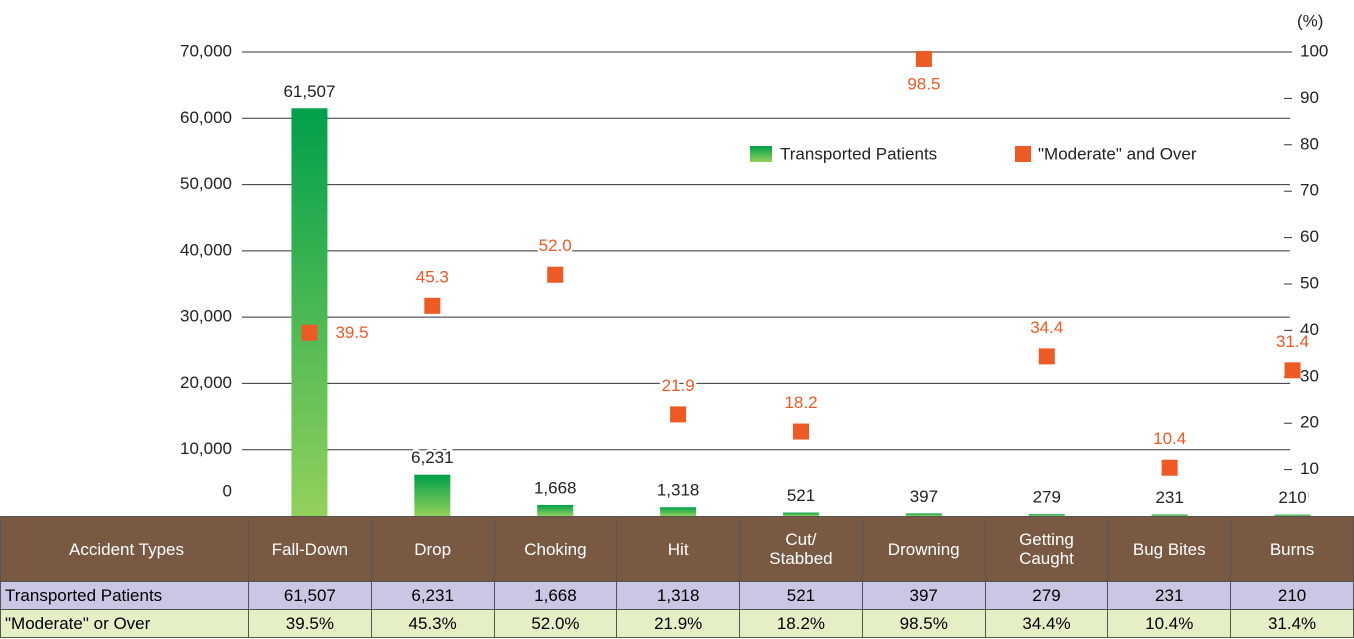 Image resolution: width=1354 pixels, height=639 pixels. What do you see at coordinates (678, 549) in the screenshot?
I see `column-header: Hit` at bounding box center [678, 549].